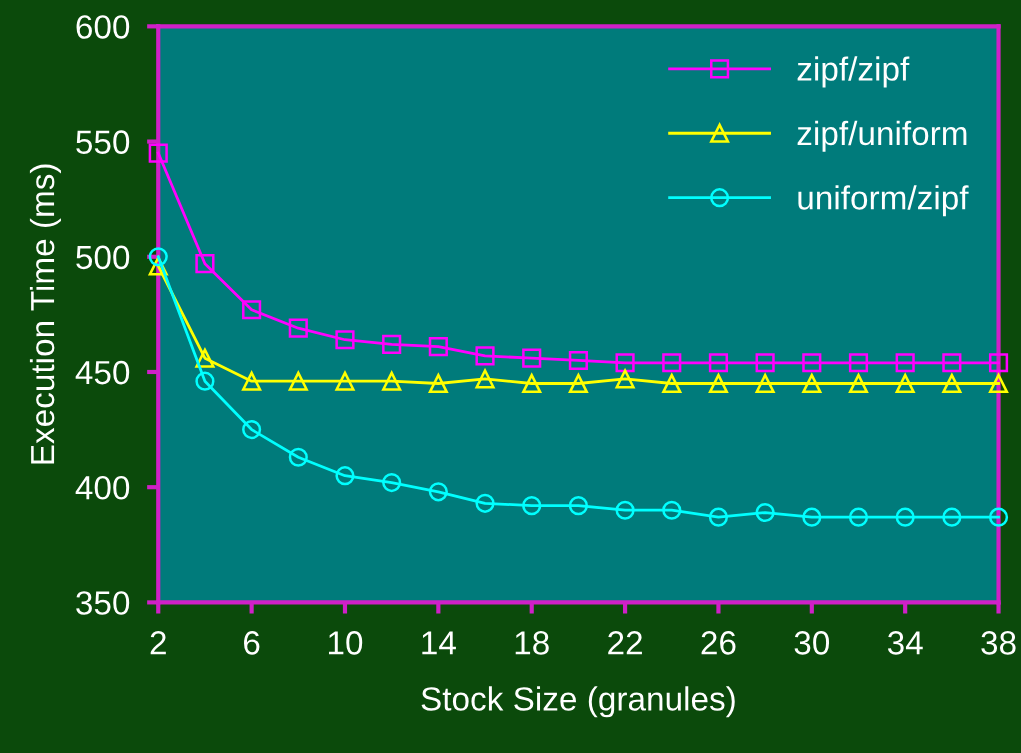 The image size is (1021, 753). What do you see at coordinates (905, 643) in the screenshot?
I see `x-tick-label: 34` at bounding box center [905, 643].